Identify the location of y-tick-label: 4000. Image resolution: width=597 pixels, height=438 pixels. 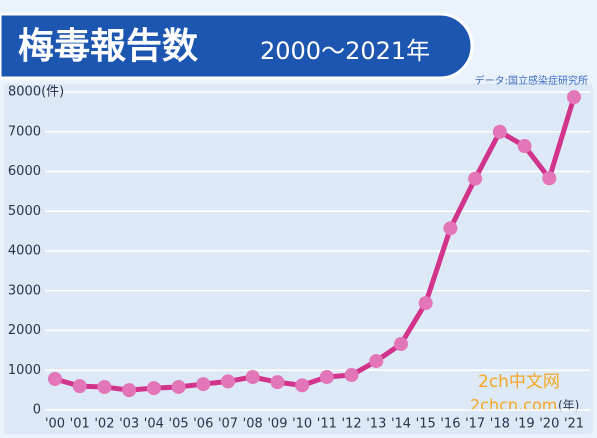
(24, 251).